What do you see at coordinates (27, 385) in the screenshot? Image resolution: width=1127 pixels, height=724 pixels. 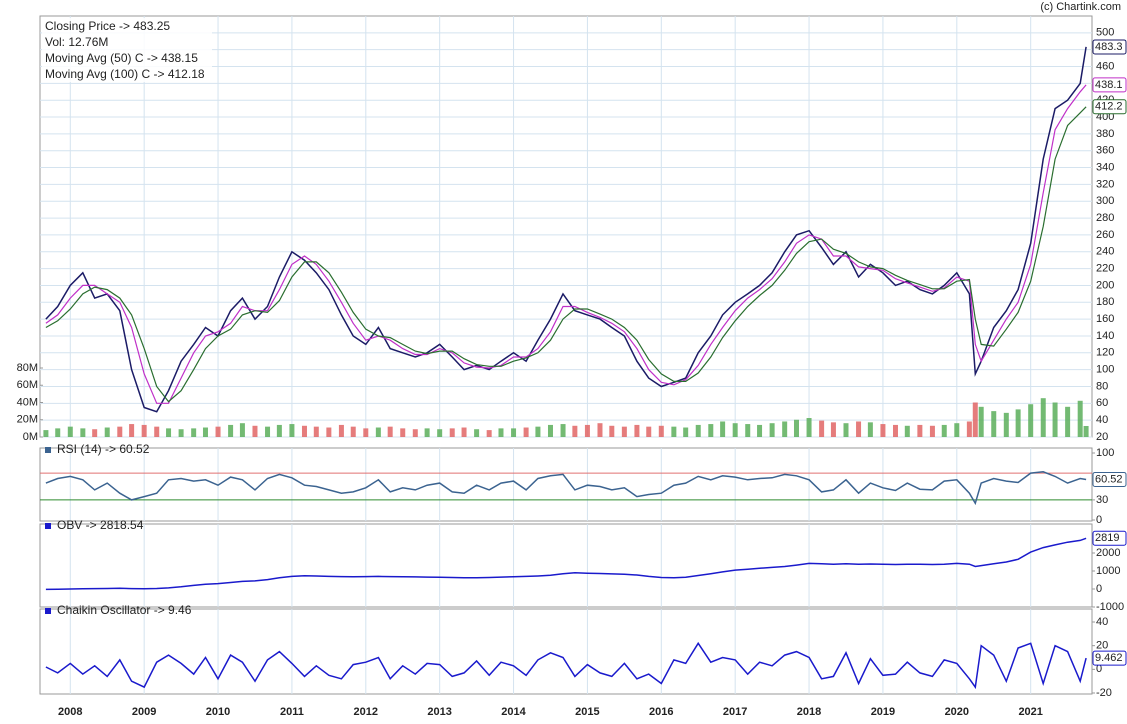 I see `y2-tick-label: 60M` at bounding box center [27, 385].